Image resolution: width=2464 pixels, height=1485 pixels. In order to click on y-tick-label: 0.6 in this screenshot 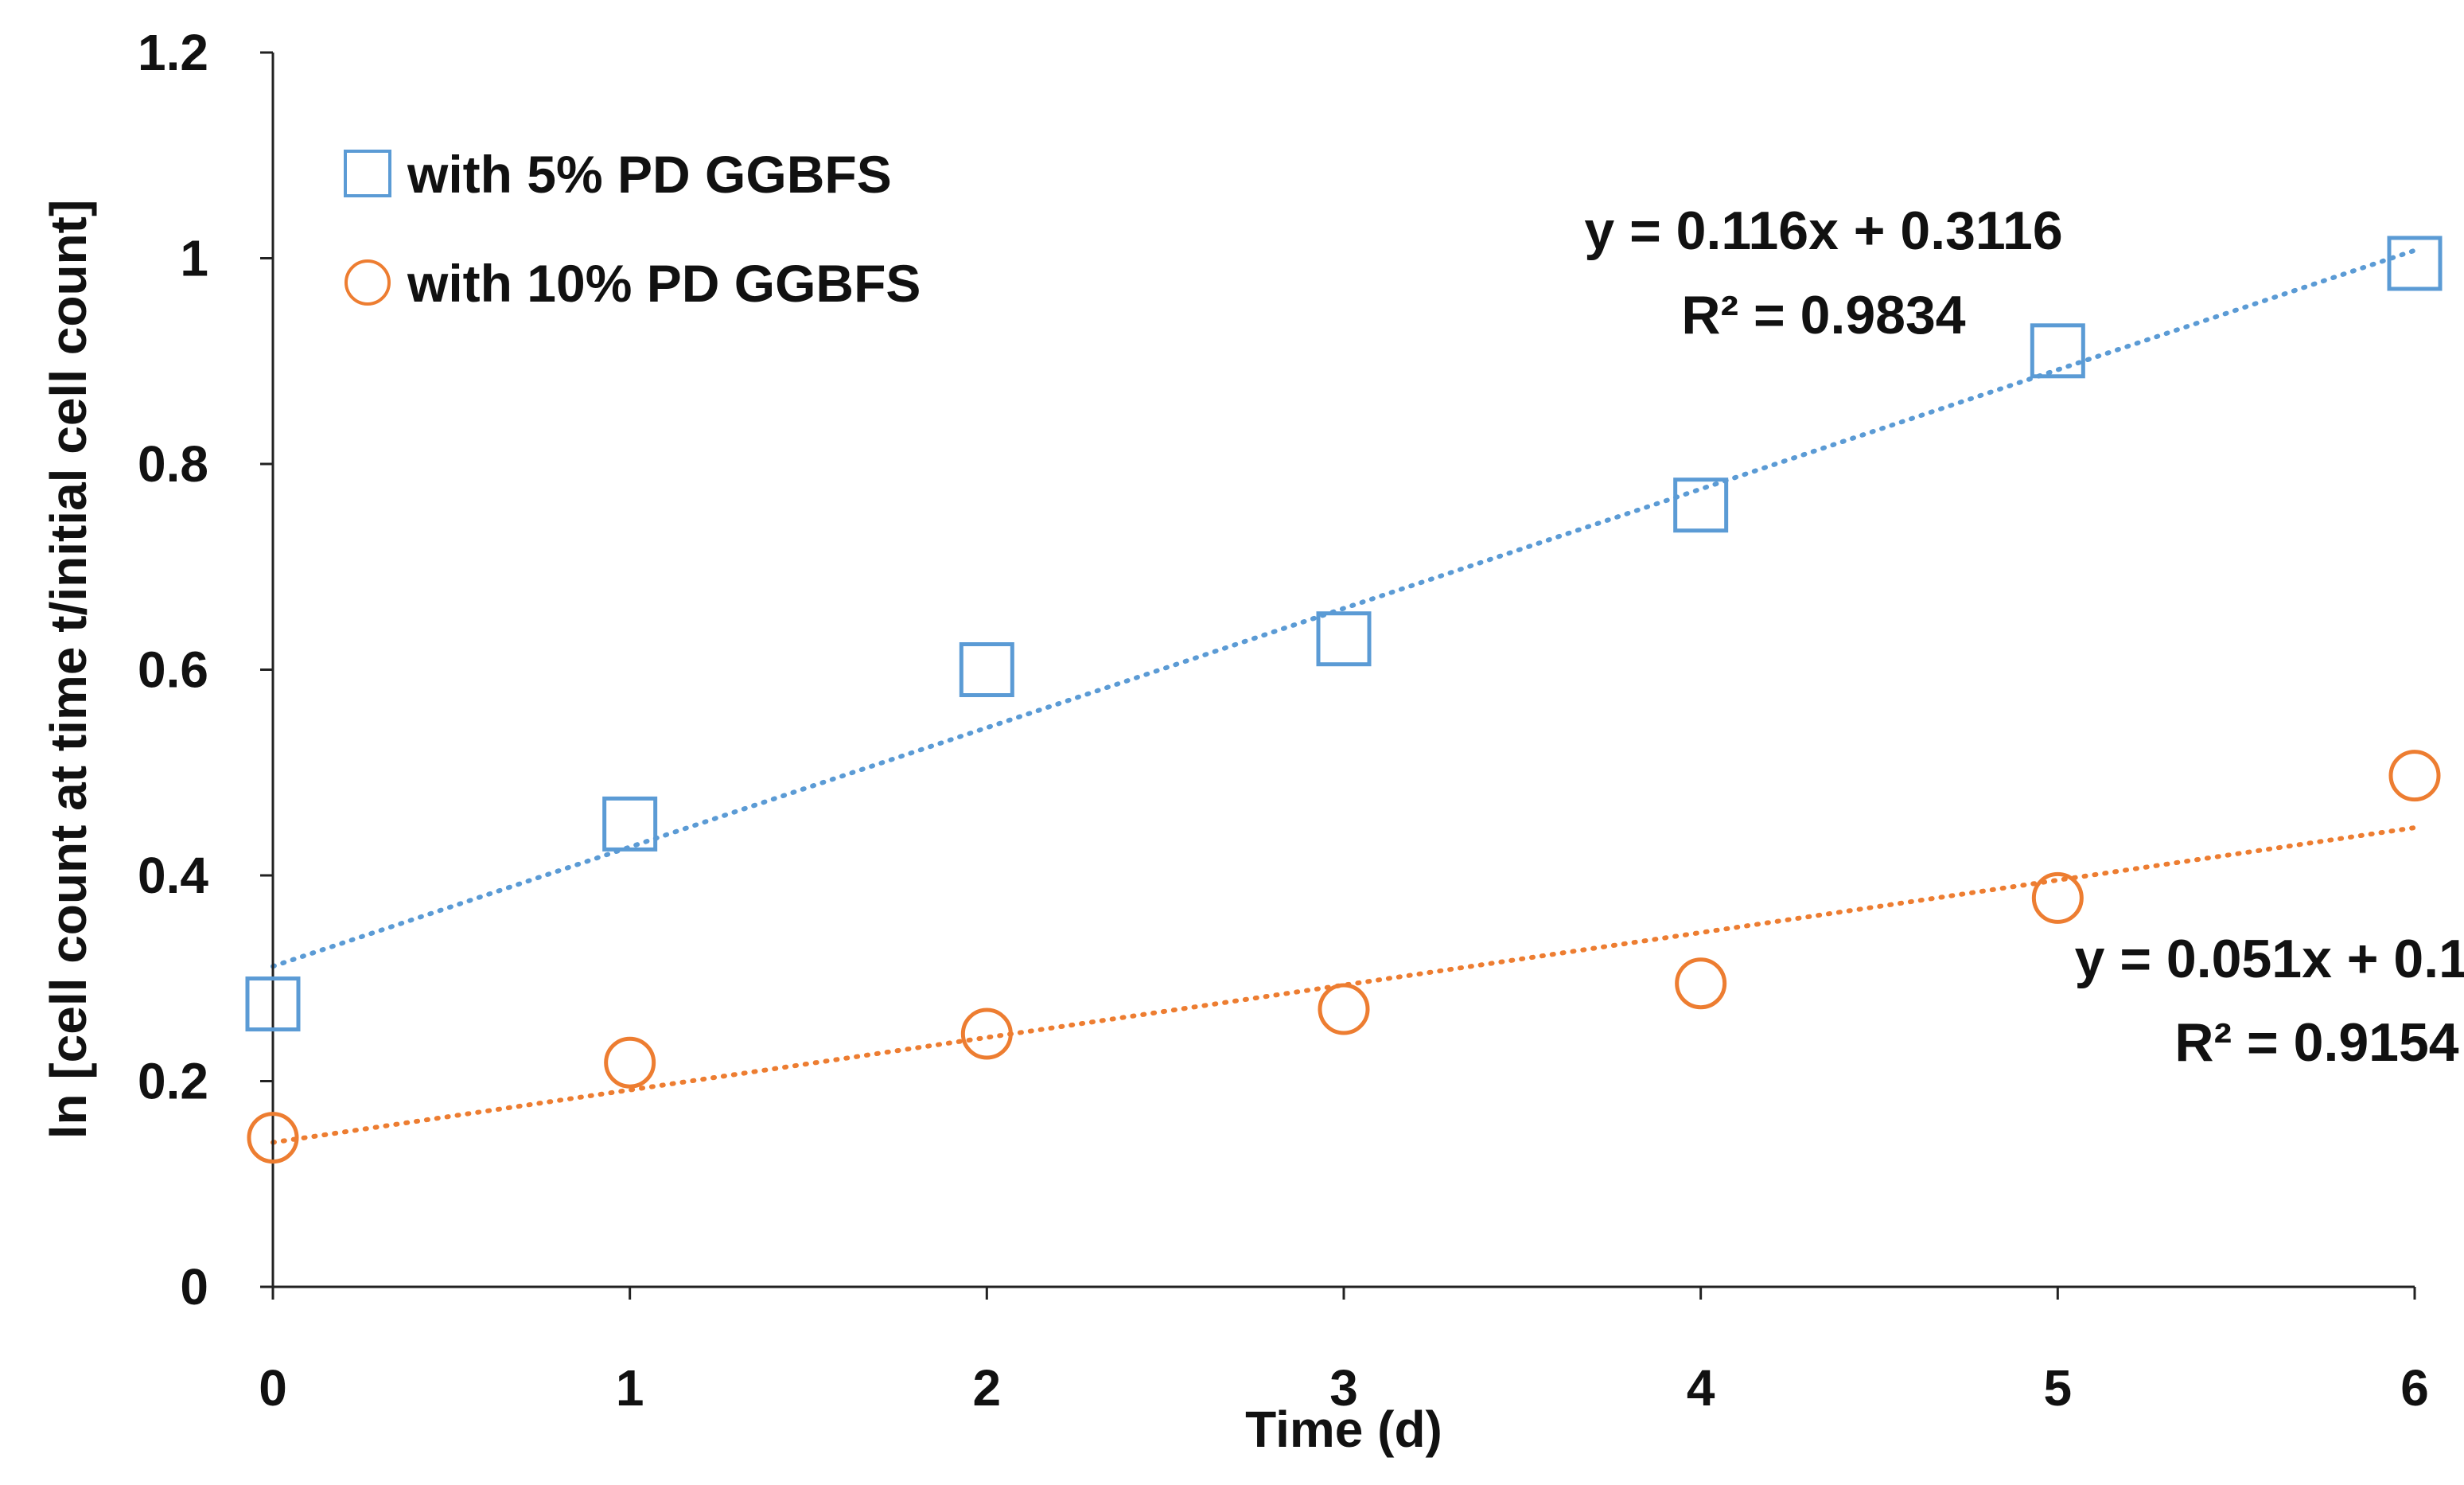, I will do `click(173, 670)`.